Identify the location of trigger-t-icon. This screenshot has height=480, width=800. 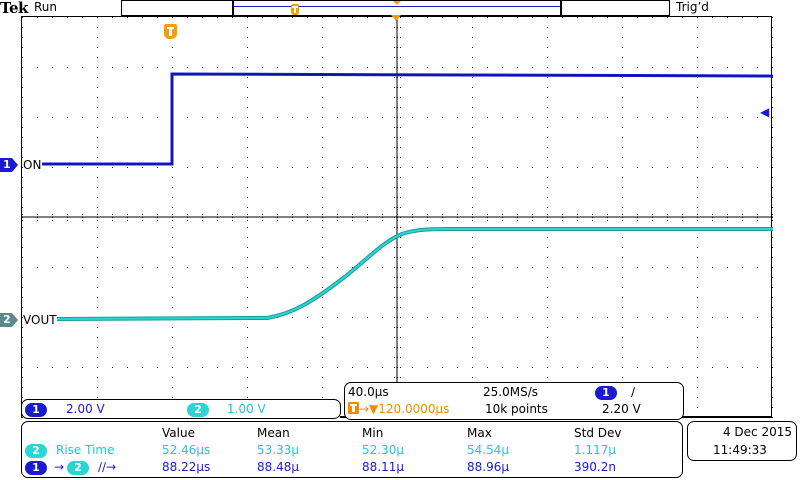
(353, 408).